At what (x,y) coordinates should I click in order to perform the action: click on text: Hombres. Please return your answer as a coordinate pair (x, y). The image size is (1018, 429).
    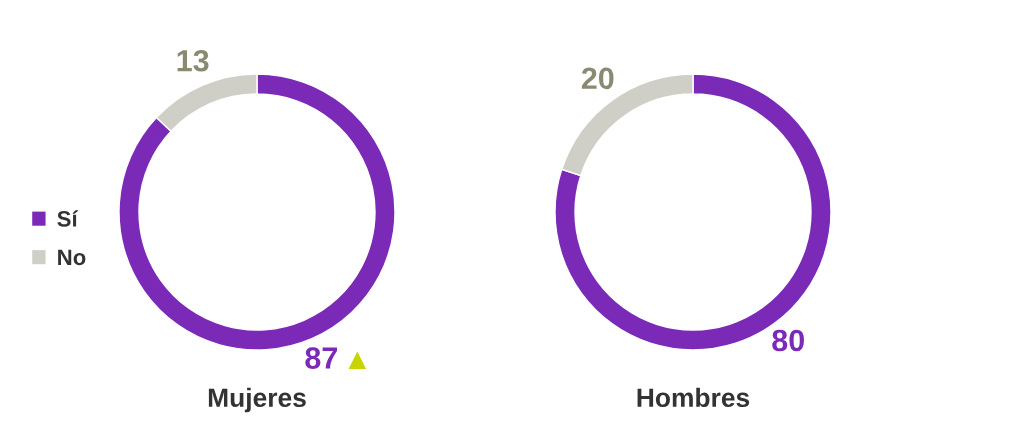
    Looking at the image, I should click on (693, 397).